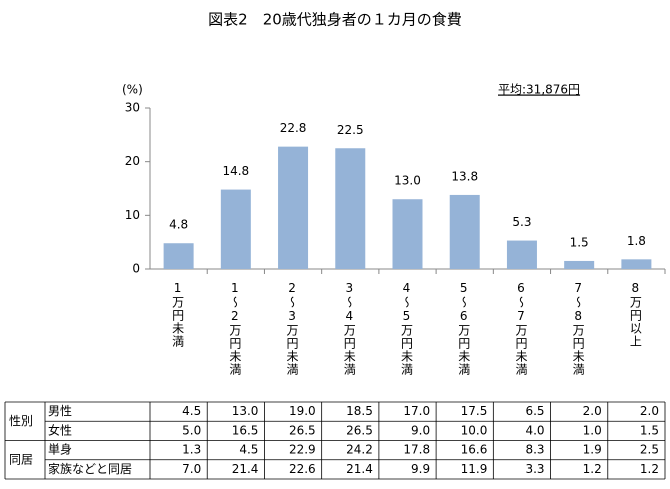  What do you see at coordinates (420, 430) in the screenshot?
I see `cell: 9.0` at bounding box center [420, 430].